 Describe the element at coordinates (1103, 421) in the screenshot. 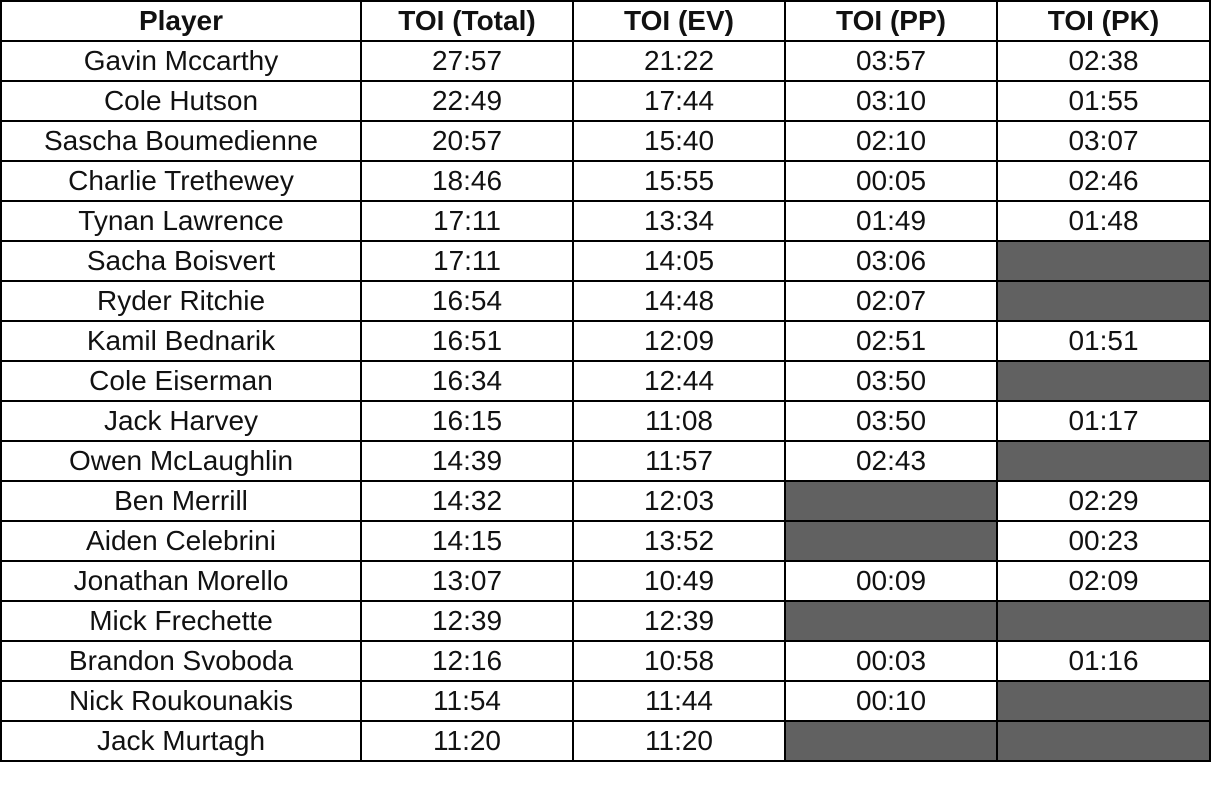

I see `time-cell: 01:17` at that location.